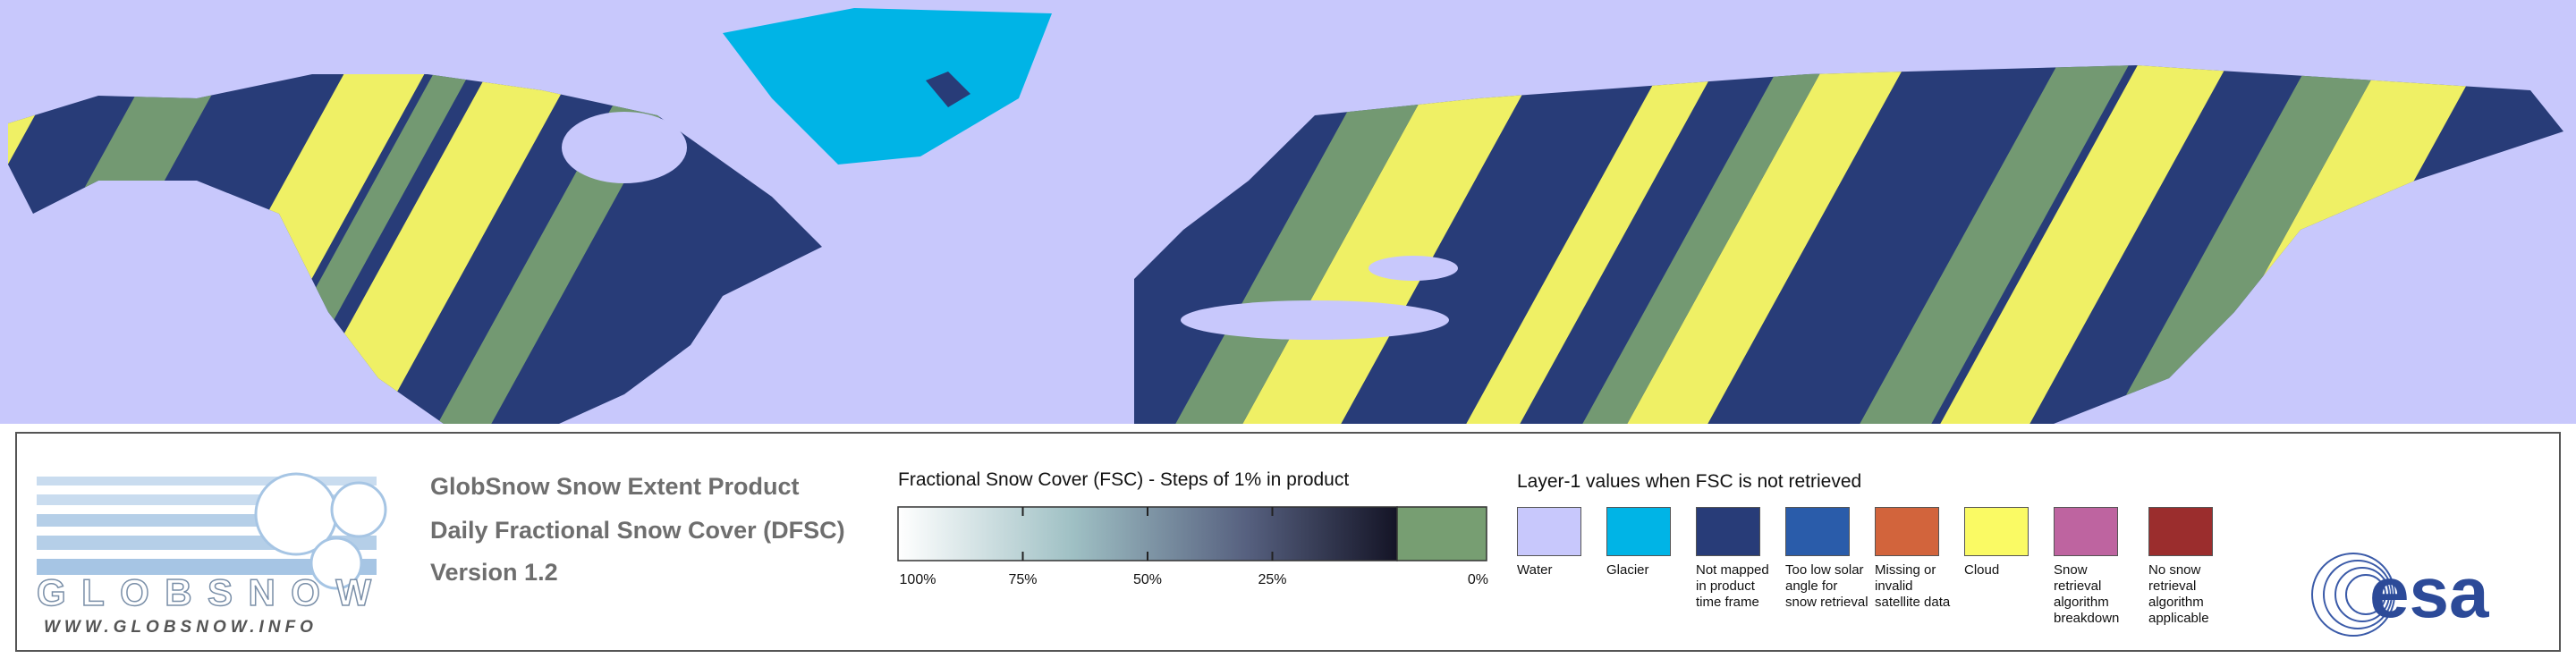 Image resolution: width=2576 pixels, height=667 pixels. What do you see at coordinates (1441, 533) in the screenshot?
I see `fsc-zero-swatch` at bounding box center [1441, 533].